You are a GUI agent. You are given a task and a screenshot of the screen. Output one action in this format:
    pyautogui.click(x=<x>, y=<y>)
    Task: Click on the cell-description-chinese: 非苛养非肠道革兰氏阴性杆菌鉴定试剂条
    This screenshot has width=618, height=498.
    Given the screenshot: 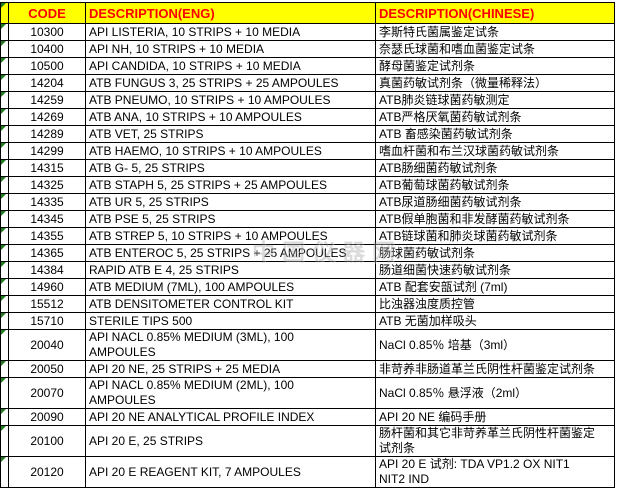 What is the action you would take?
    pyautogui.click(x=495, y=369)
    